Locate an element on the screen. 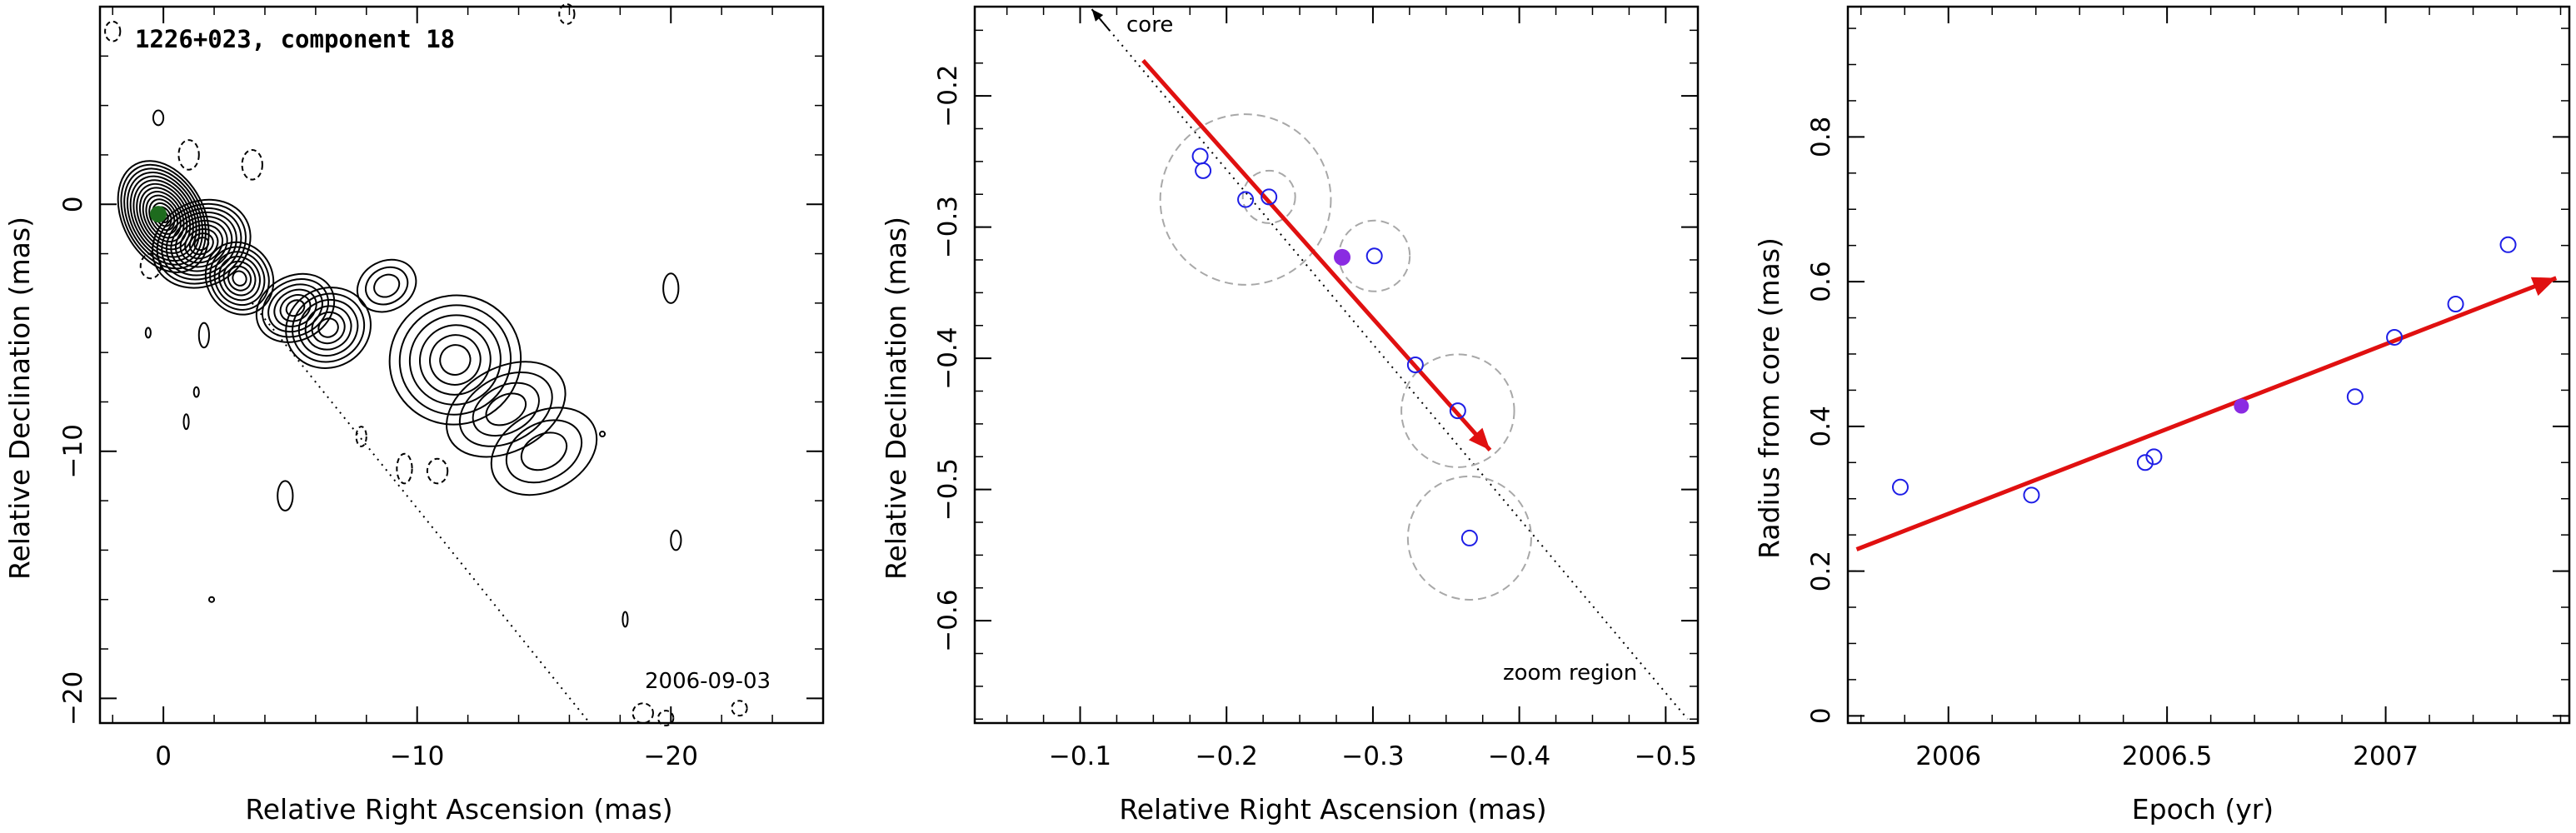  fit-arrow is located at coordinates (2206, 413).